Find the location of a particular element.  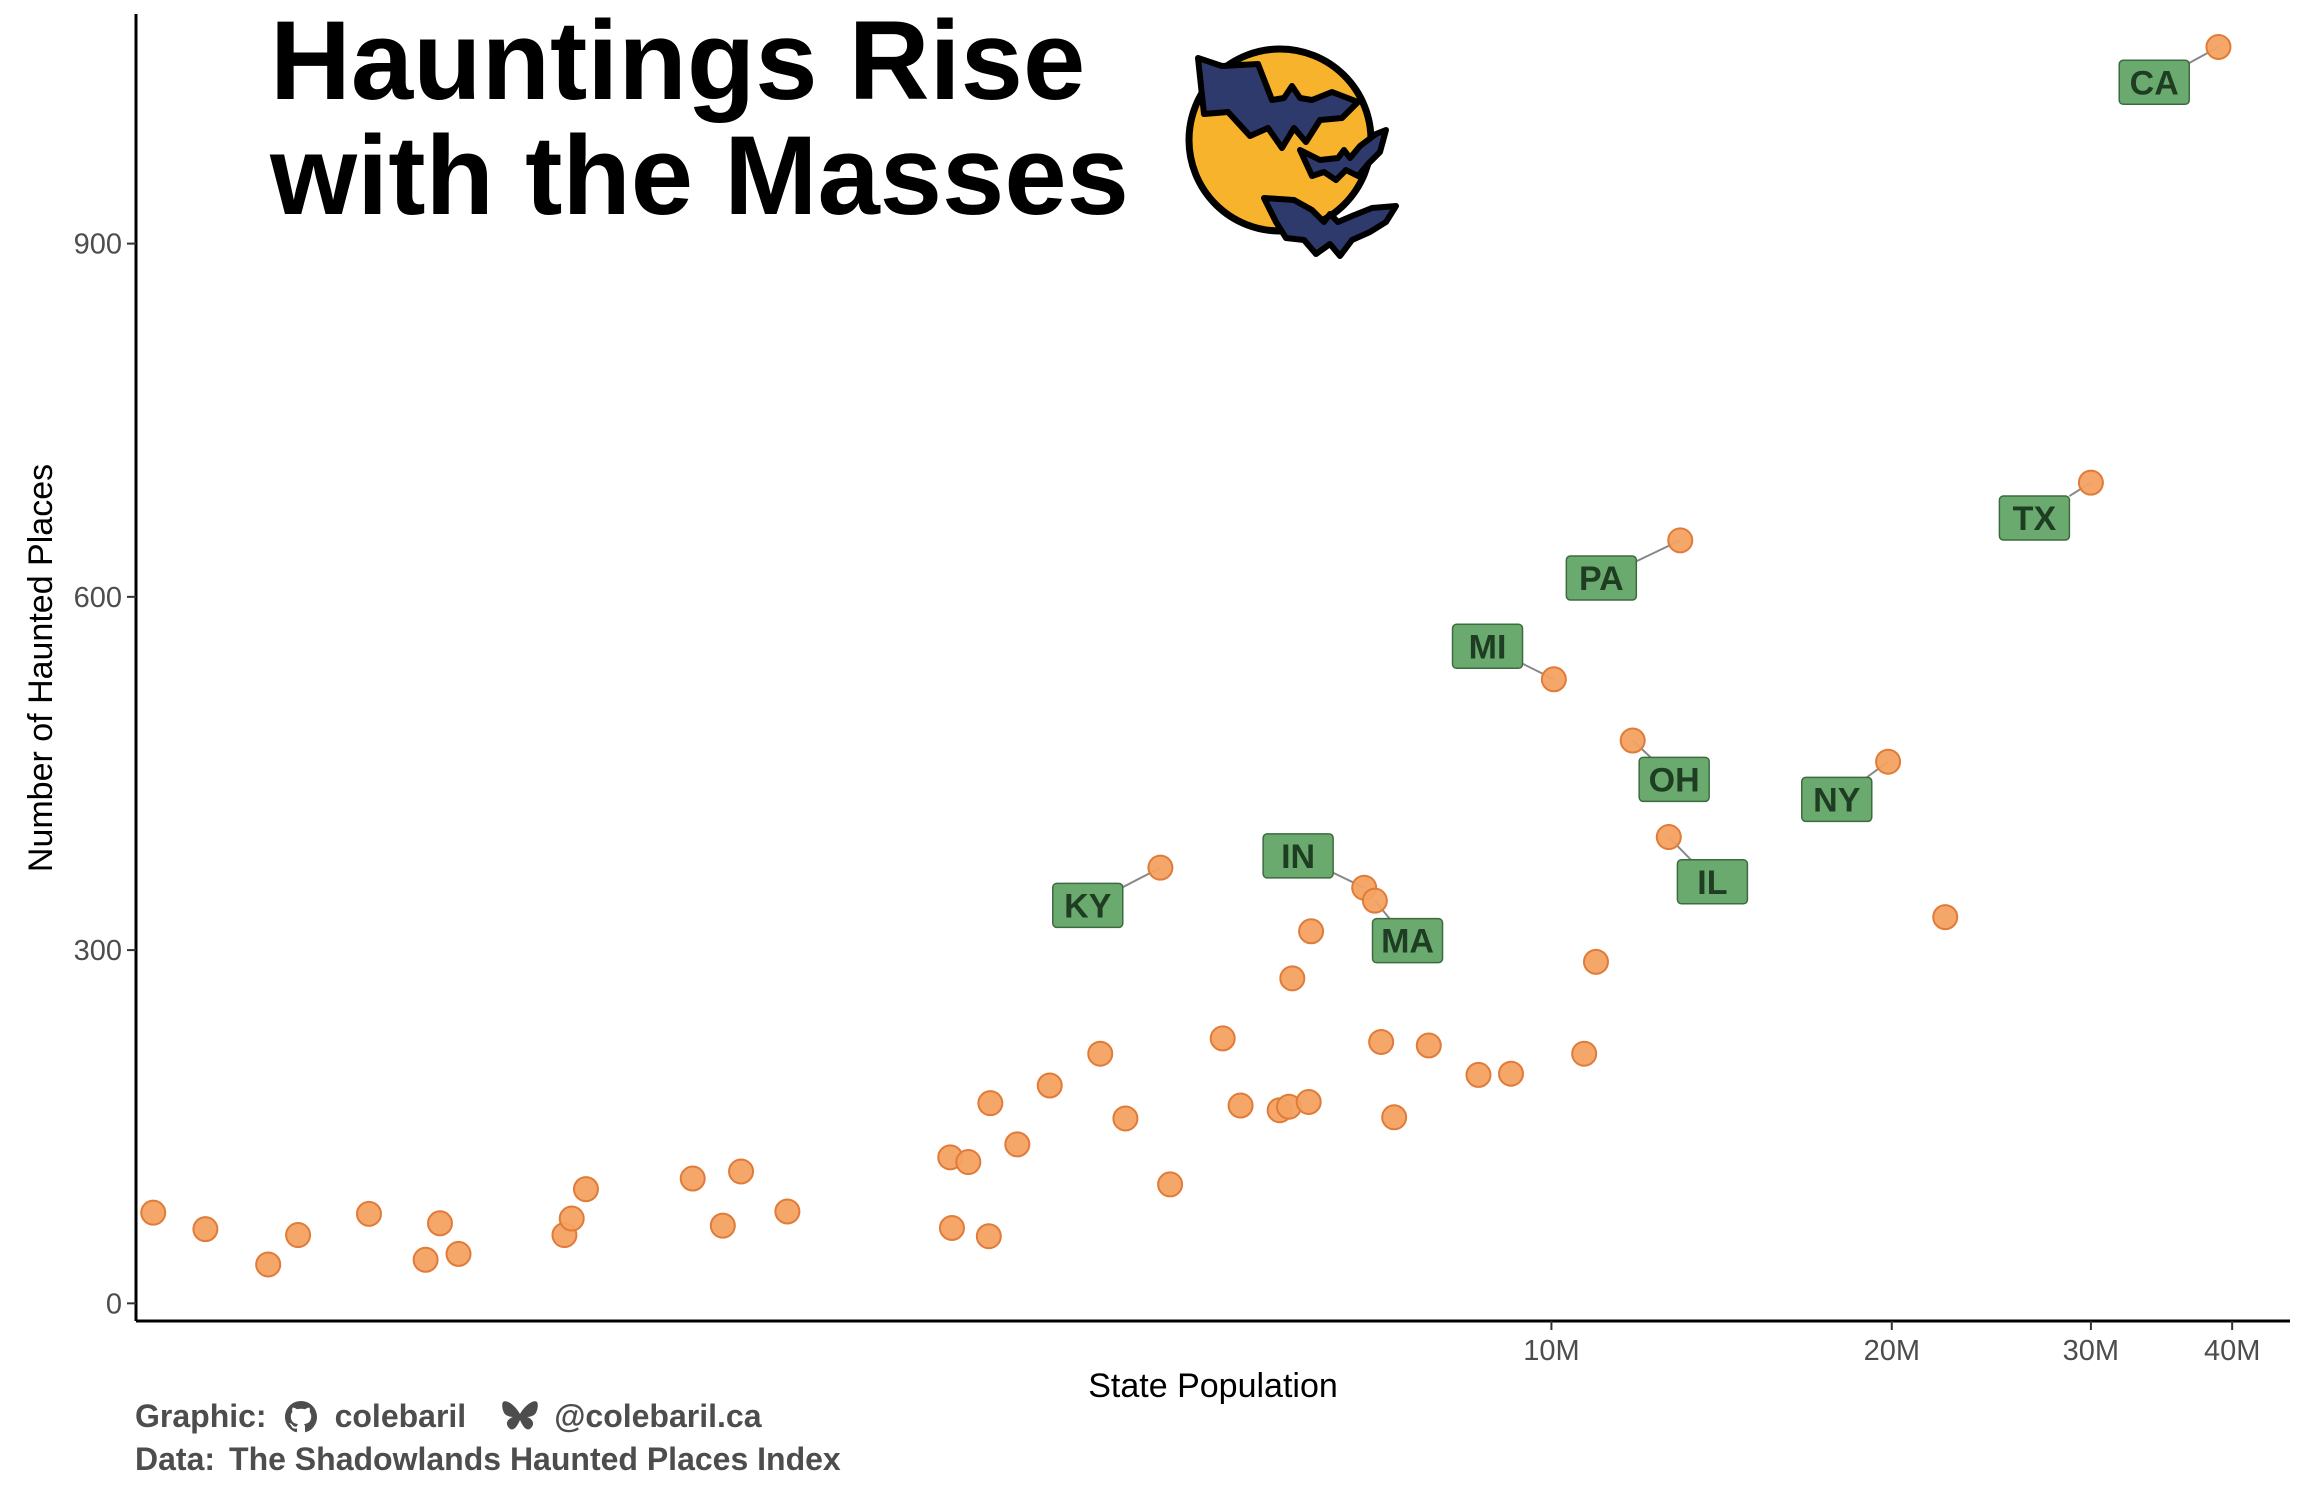

x-tick-label: 20M is located at coordinates (1892, 1351).